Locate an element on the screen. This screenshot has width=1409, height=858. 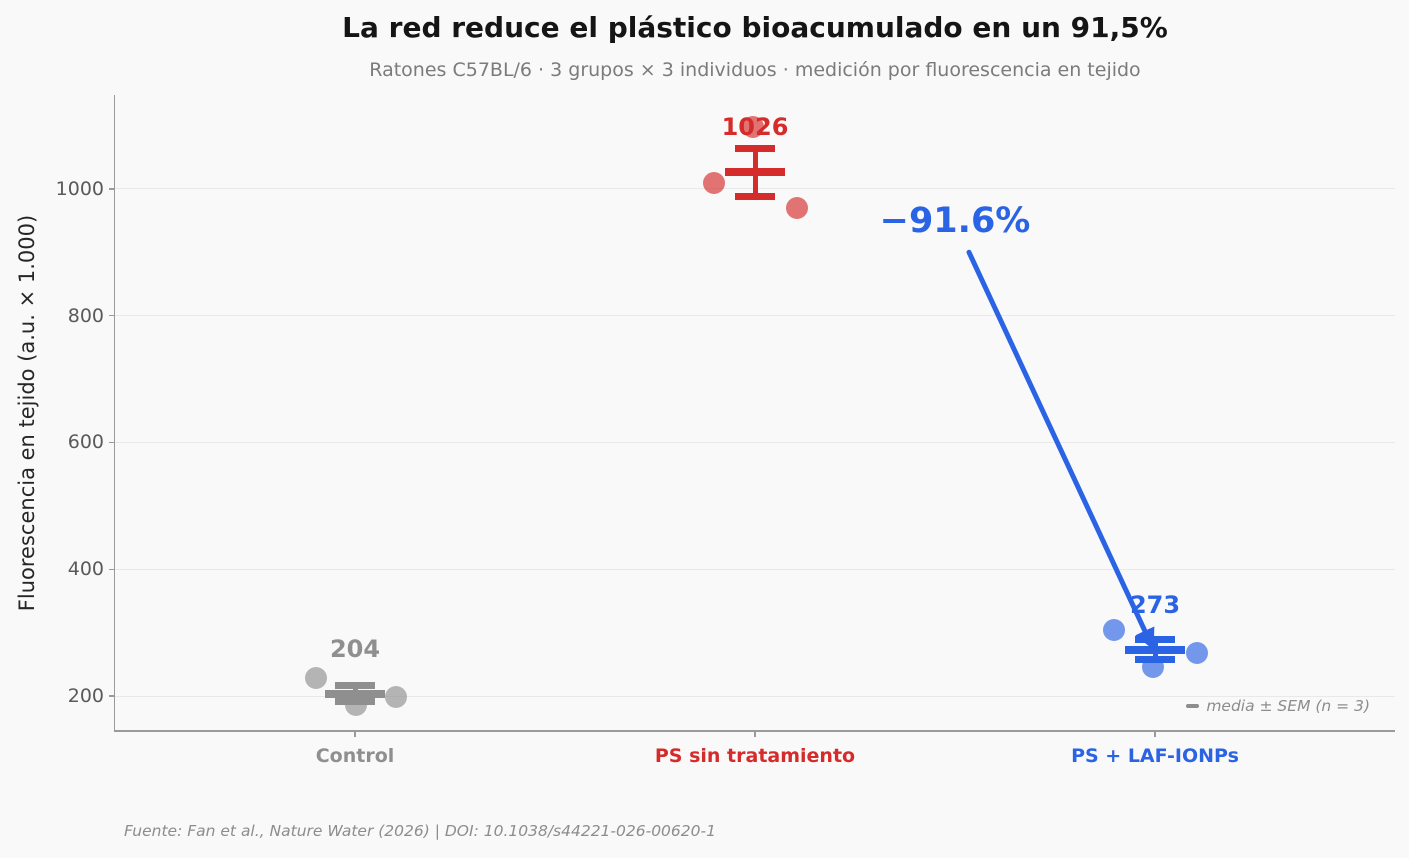
x-category-label-ps-untreated: PS sin tratamiento is located at coordinates (755, 756).